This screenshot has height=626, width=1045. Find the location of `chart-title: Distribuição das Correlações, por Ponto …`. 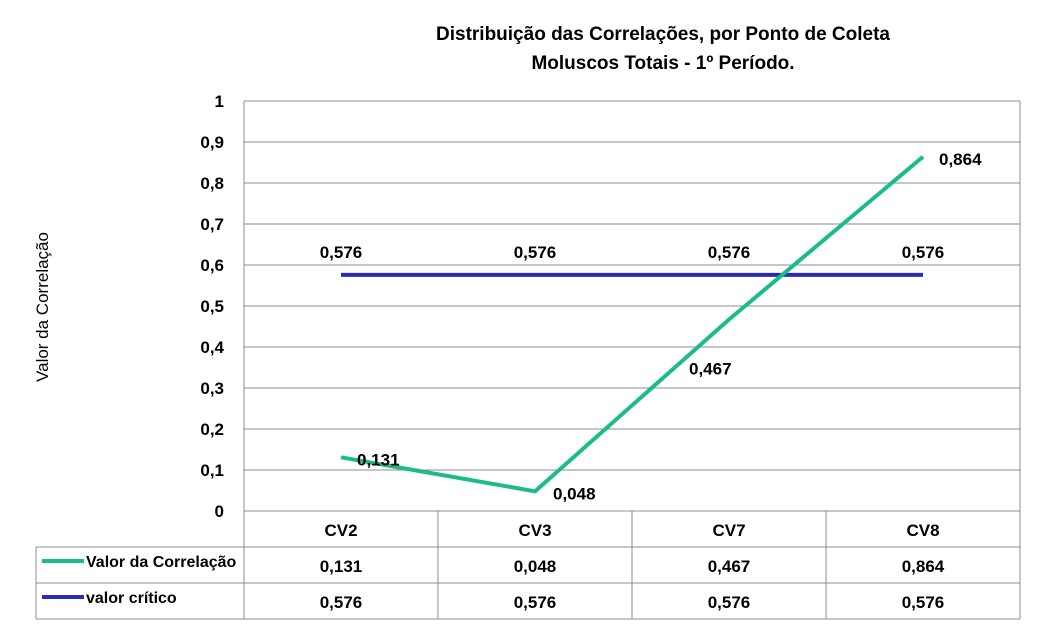

chart-title: Distribuição das Correlações, por Ponto … is located at coordinates (663, 34).